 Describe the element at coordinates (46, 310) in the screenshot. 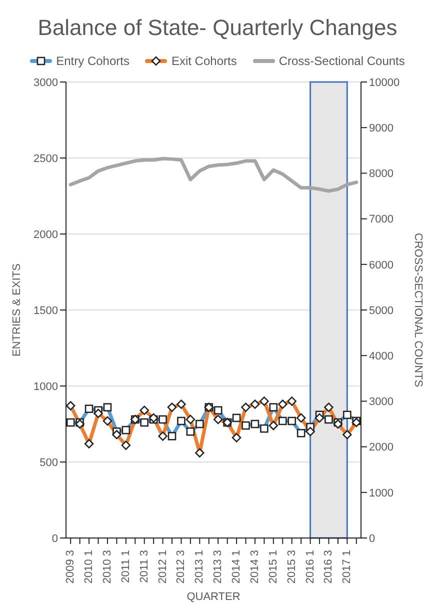

I see `y-tick-label: 1500` at that location.